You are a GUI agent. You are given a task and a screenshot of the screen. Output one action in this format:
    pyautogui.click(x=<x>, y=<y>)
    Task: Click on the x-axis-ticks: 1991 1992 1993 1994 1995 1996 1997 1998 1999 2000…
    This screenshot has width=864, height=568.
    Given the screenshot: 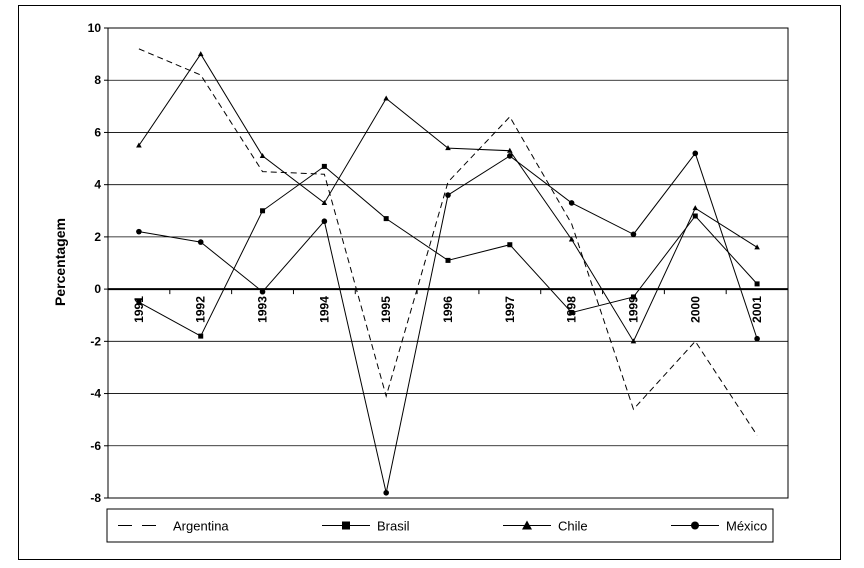 What is the action you would take?
    pyautogui.click(x=448, y=306)
    